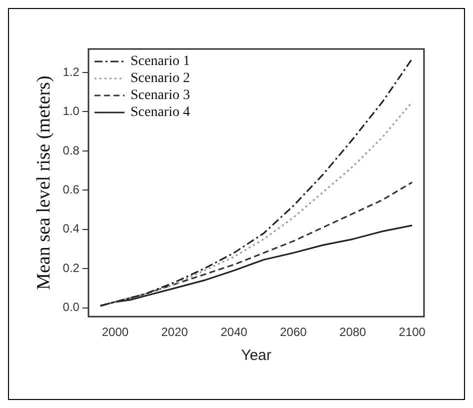 The image size is (473, 408). What do you see at coordinates (115, 332) in the screenshot?
I see `x-tick-label: 2000` at bounding box center [115, 332].